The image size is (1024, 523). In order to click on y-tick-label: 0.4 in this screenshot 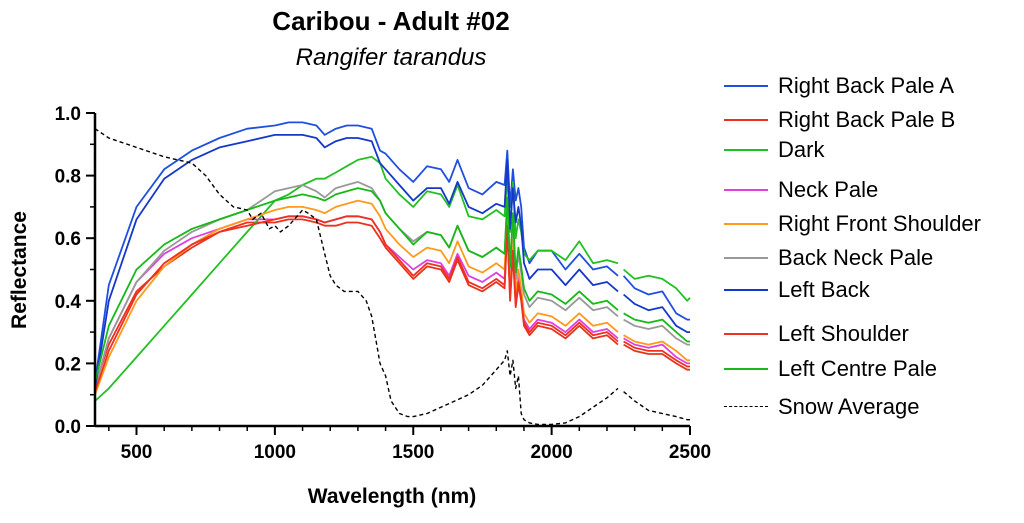, I will do `click(68, 302)`.